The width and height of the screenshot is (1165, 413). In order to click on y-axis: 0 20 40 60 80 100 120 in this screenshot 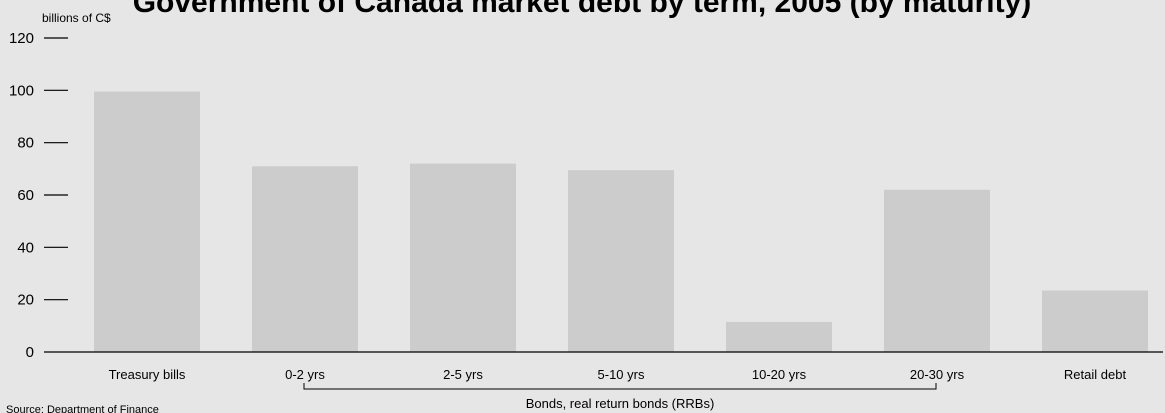, I will do `click(38, 195)`.